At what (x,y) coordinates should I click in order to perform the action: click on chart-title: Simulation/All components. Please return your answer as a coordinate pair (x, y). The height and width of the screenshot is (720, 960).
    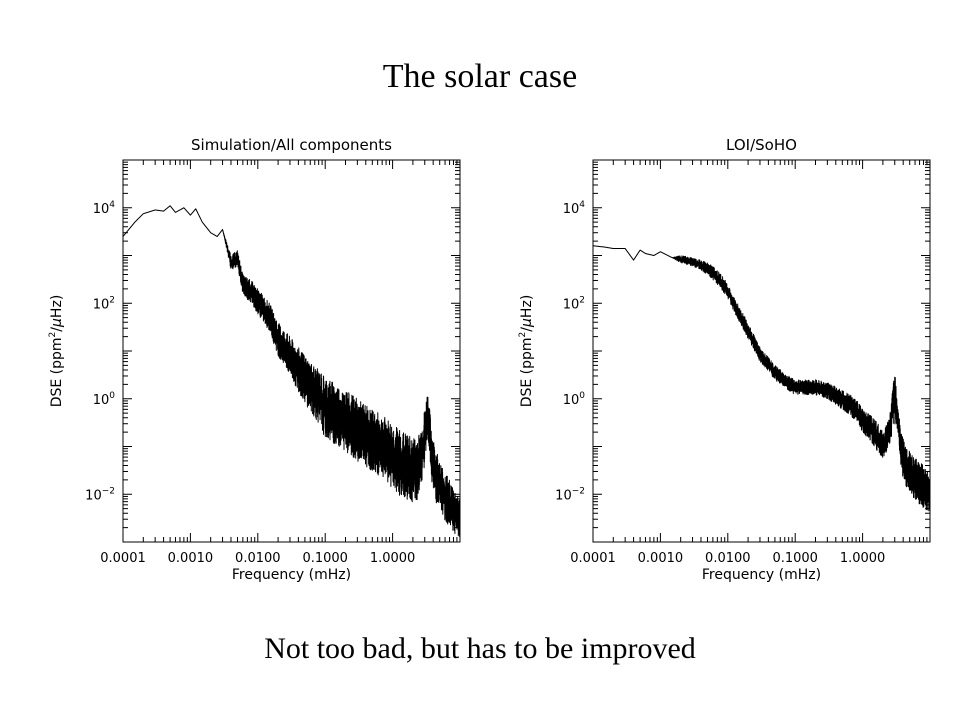
    Looking at the image, I should click on (291, 145).